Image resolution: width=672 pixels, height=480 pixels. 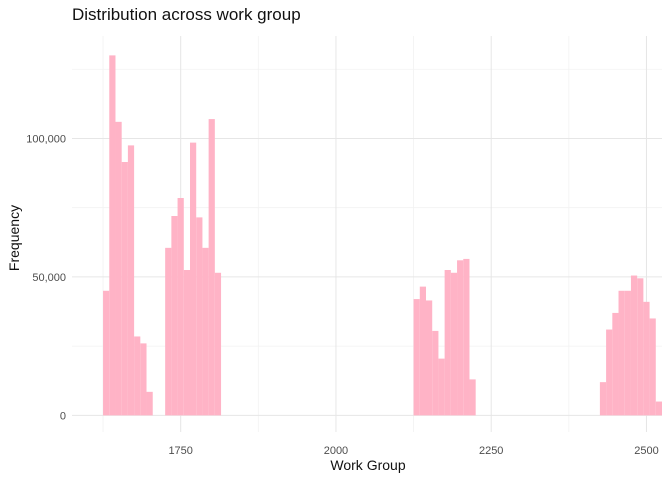 I want to click on x-axis-title: Work Group, so click(x=367, y=465).